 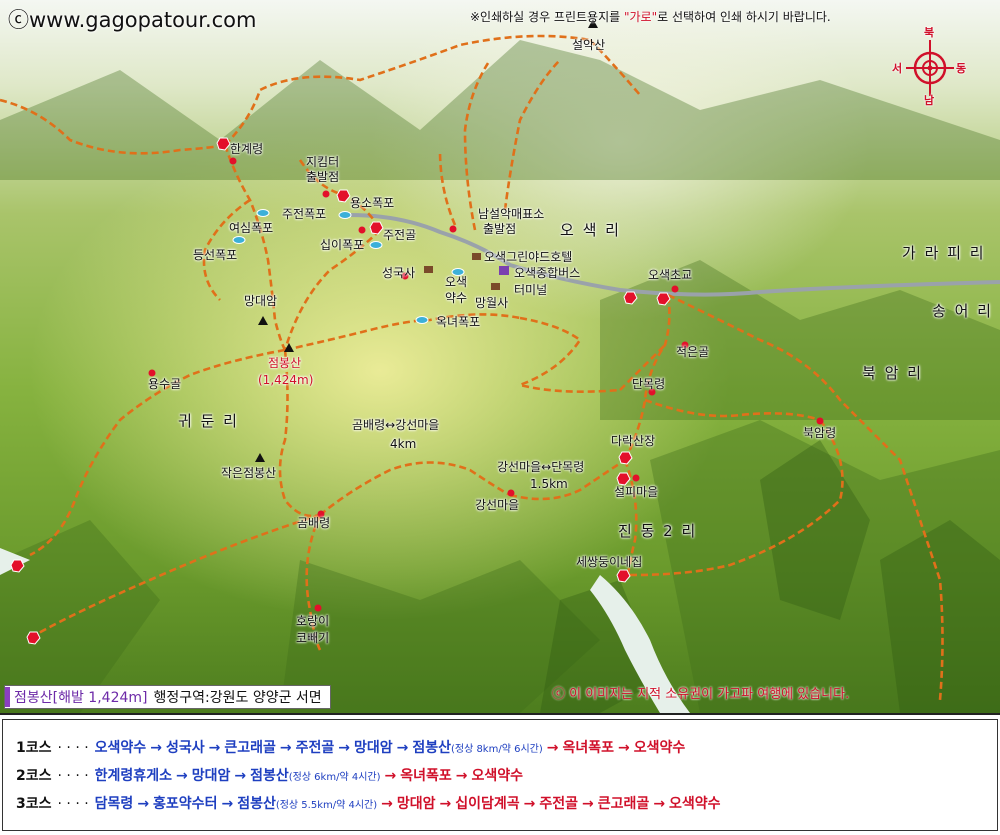 I want to click on label-deungseonpokpo: 등선폭포, so click(x=215, y=255).